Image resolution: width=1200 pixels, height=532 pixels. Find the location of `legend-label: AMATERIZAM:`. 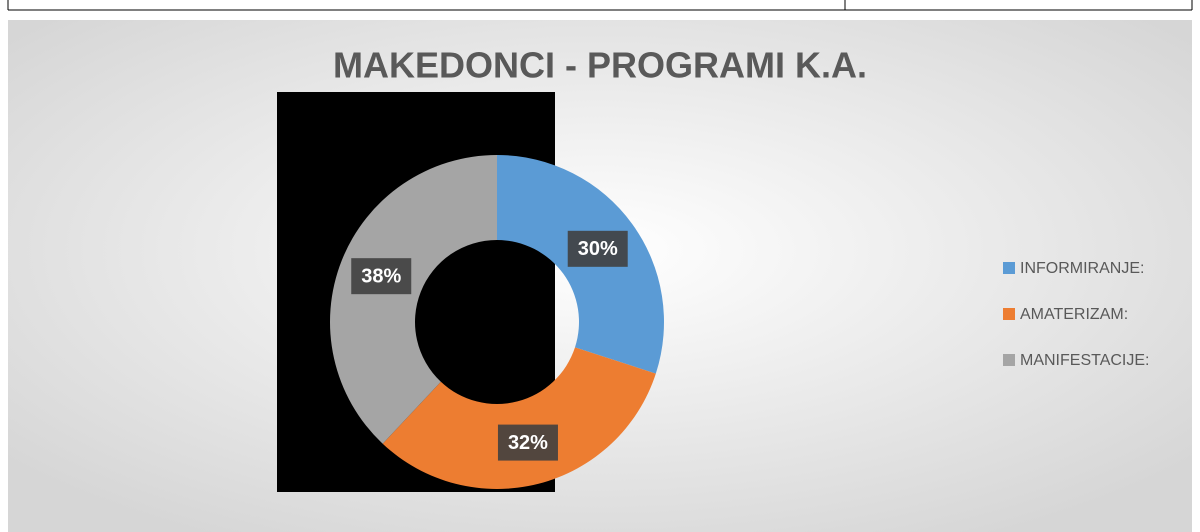

legend-label: AMATERIZAM: is located at coordinates (1074, 314).